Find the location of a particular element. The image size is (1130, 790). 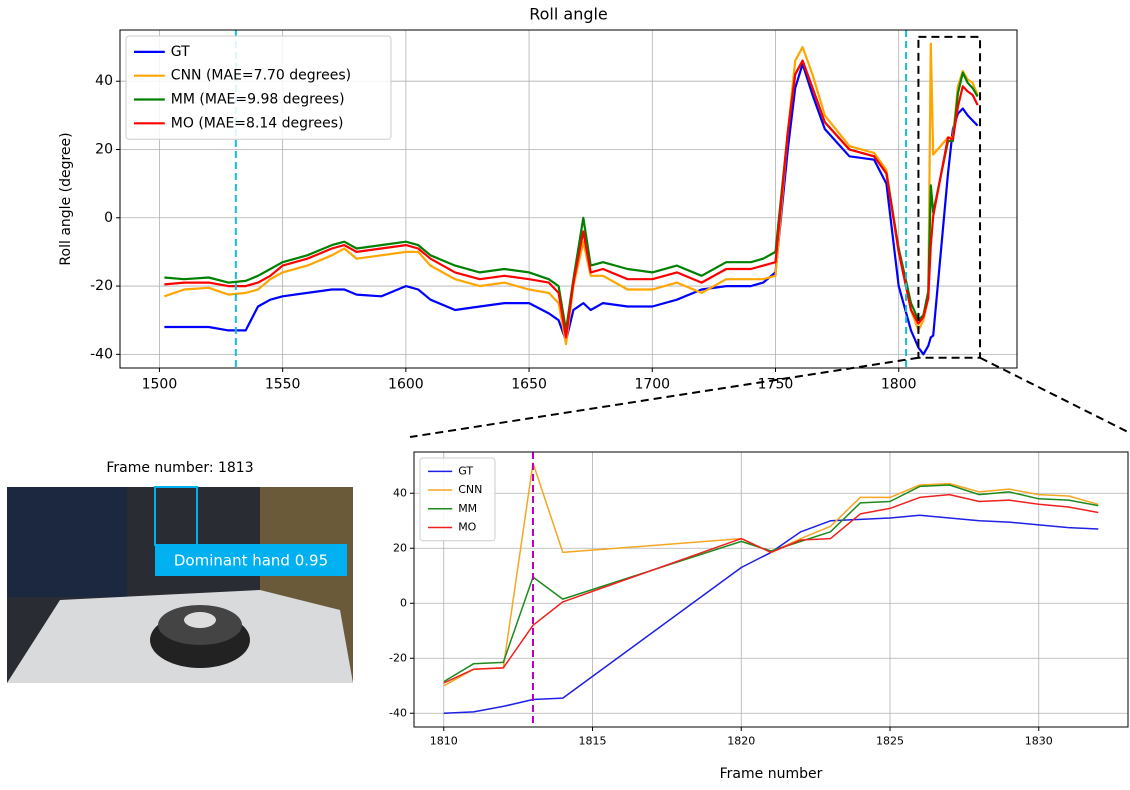

chart-title: Roll angle is located at coordinates (568, 14).